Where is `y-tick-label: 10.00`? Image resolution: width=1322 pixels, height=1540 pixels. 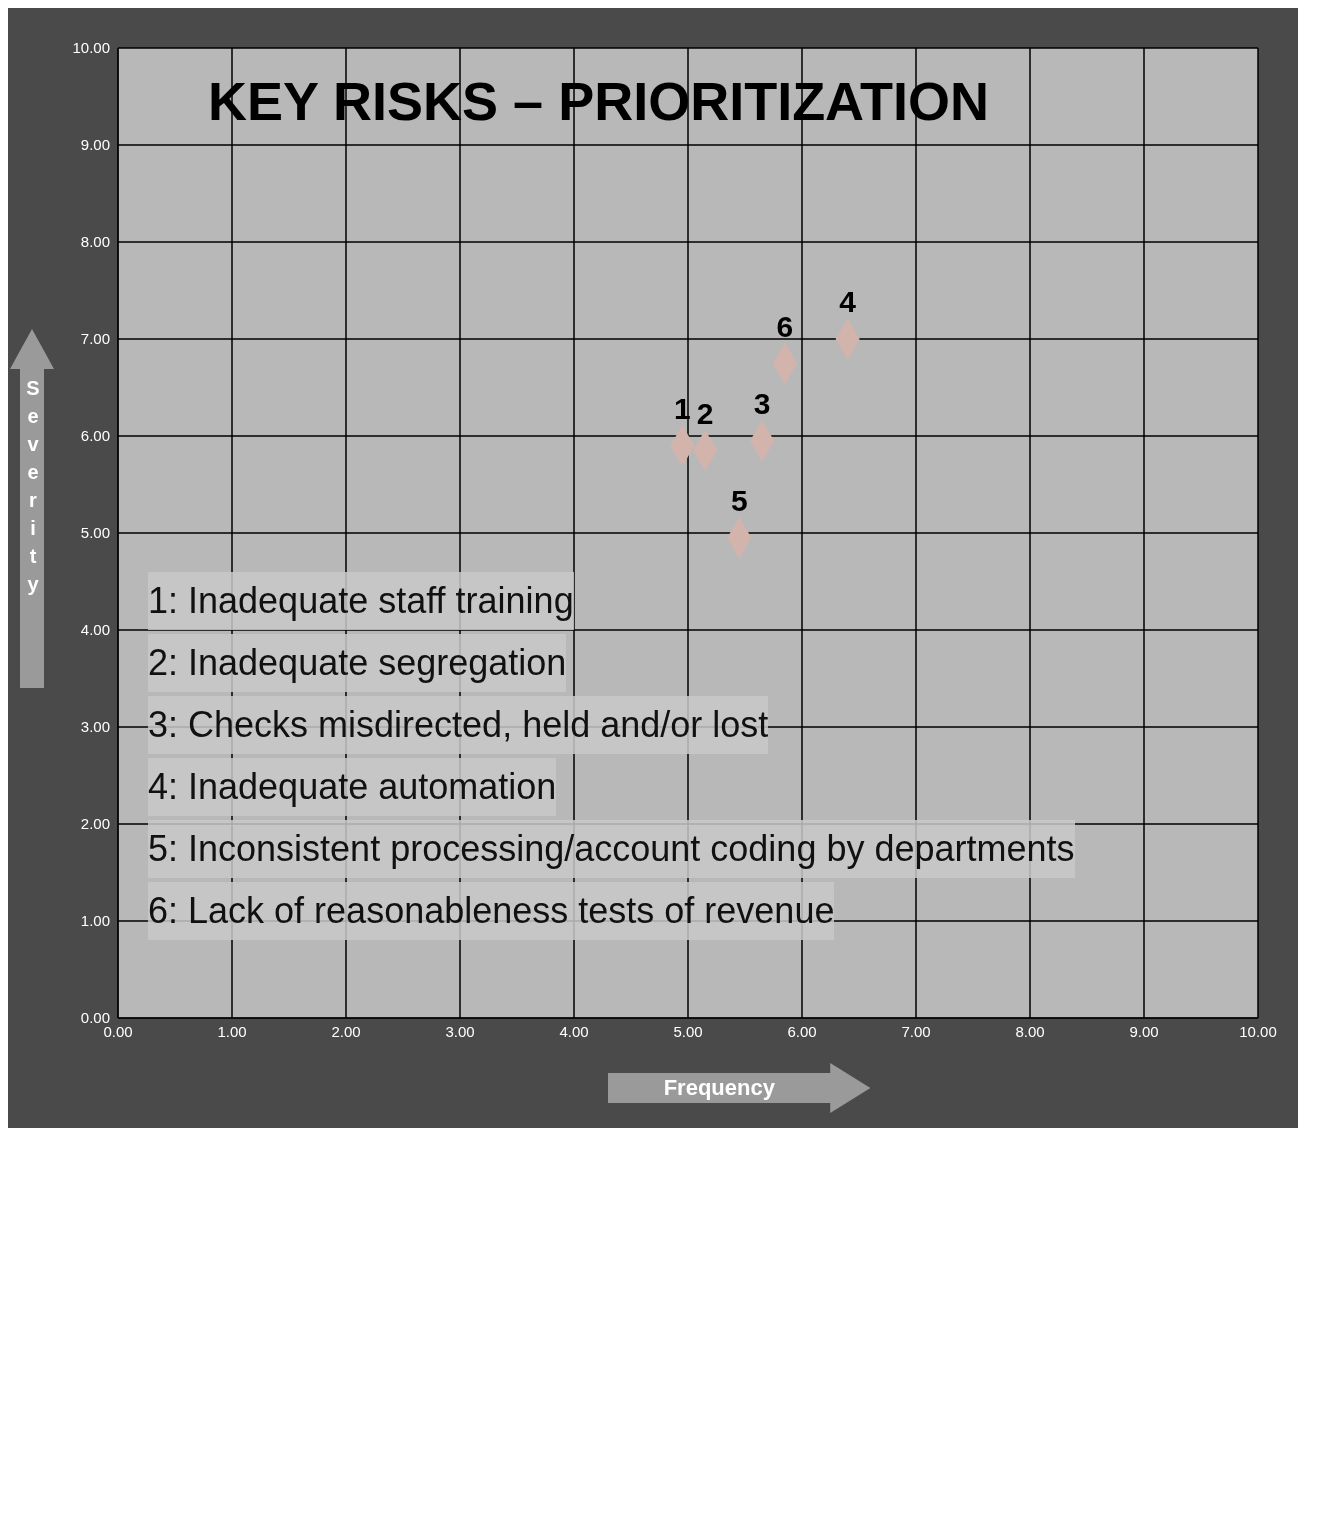 y-tick-label: 10.00 is located at coordinates (91, 48).